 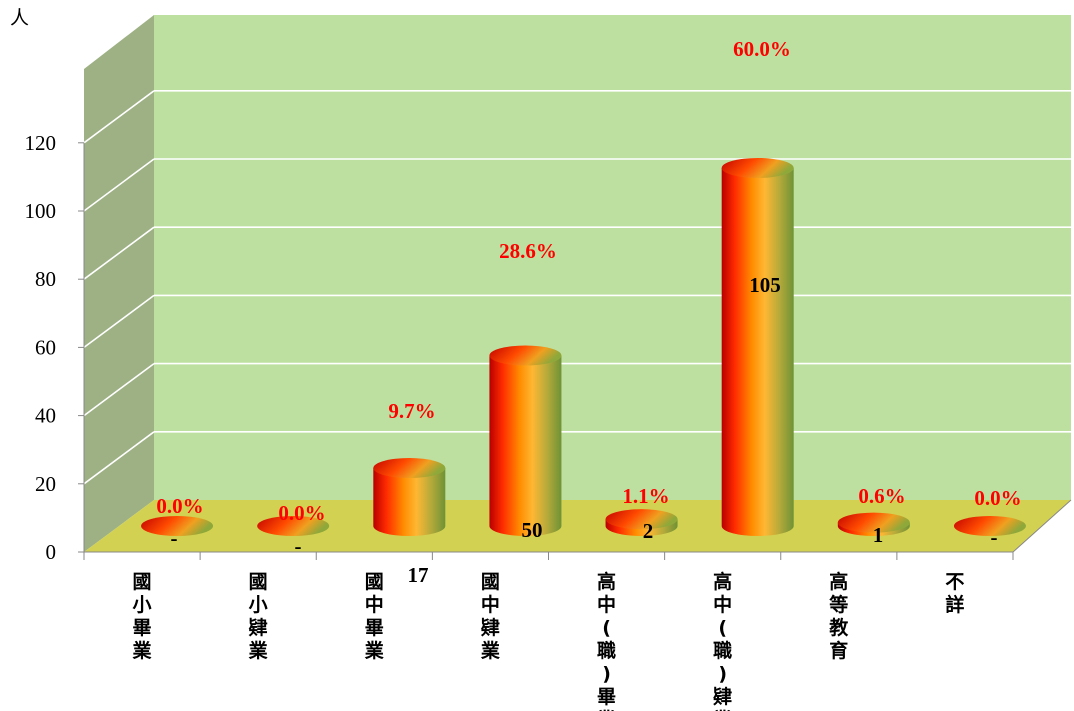 What do you see at coordinates (722, 640) in the screenshot?
I see `category-label: 高中(職)肄業` at bounding box center [722, 640].